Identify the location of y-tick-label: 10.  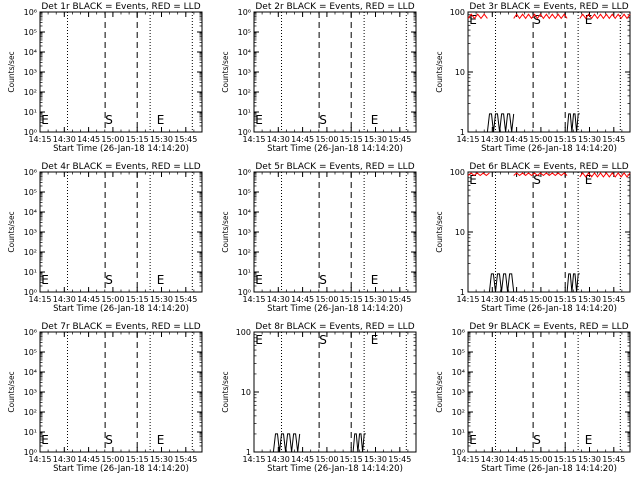
(246, 392).